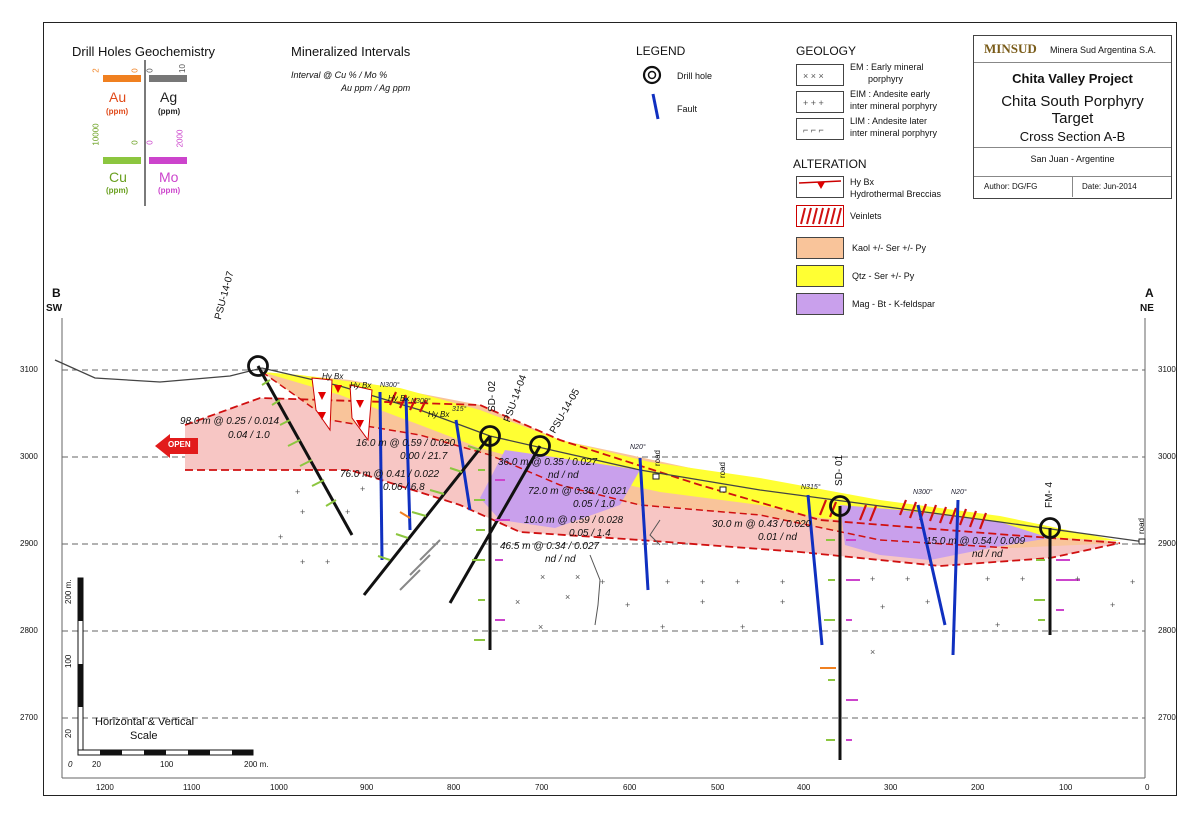 The width and height of the screenshot is (1200, 818). What do you see at coordinates (891, 787) in the screenshot?
I see `x-tick: 300` at bounding box center [891, 787].